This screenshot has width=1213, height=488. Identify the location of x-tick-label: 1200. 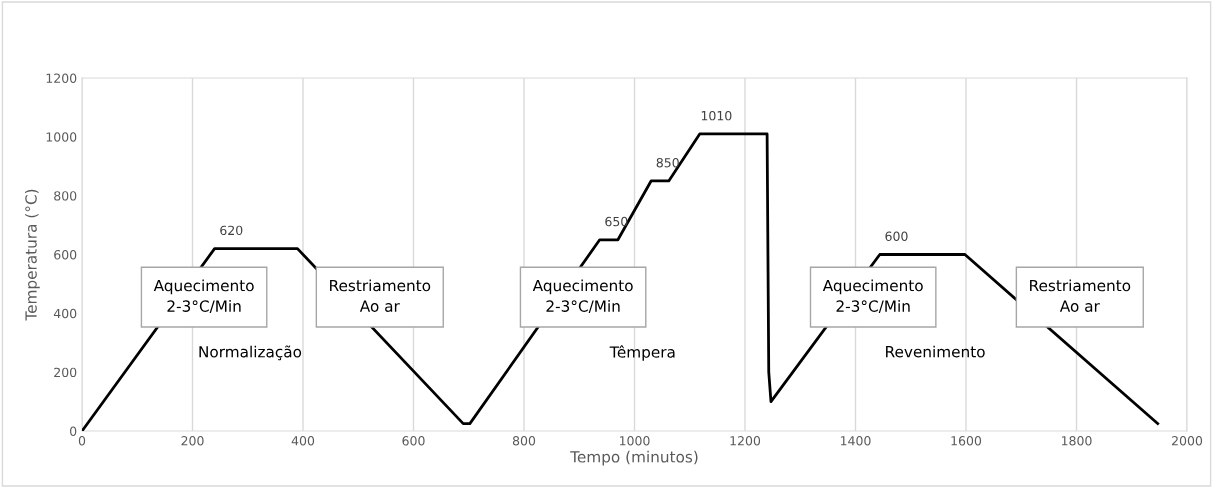
(745, 441).